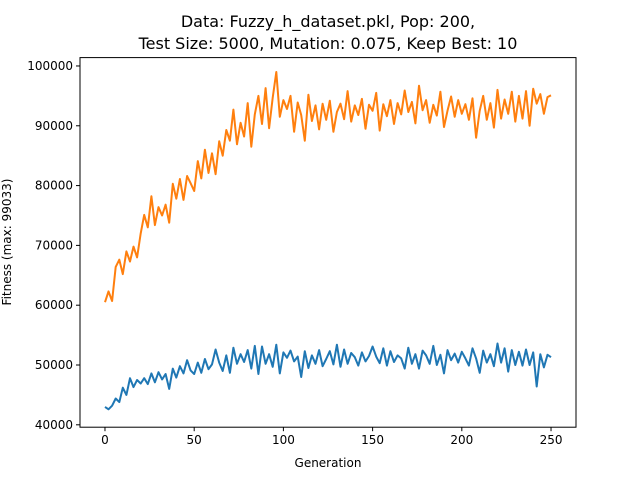 The height and width of the screenshot is (480, 640). What do you see at coordinates (50, 66) in the screenshot?
I see `y-tick-label: 100000` at bounding box center [50, 66].